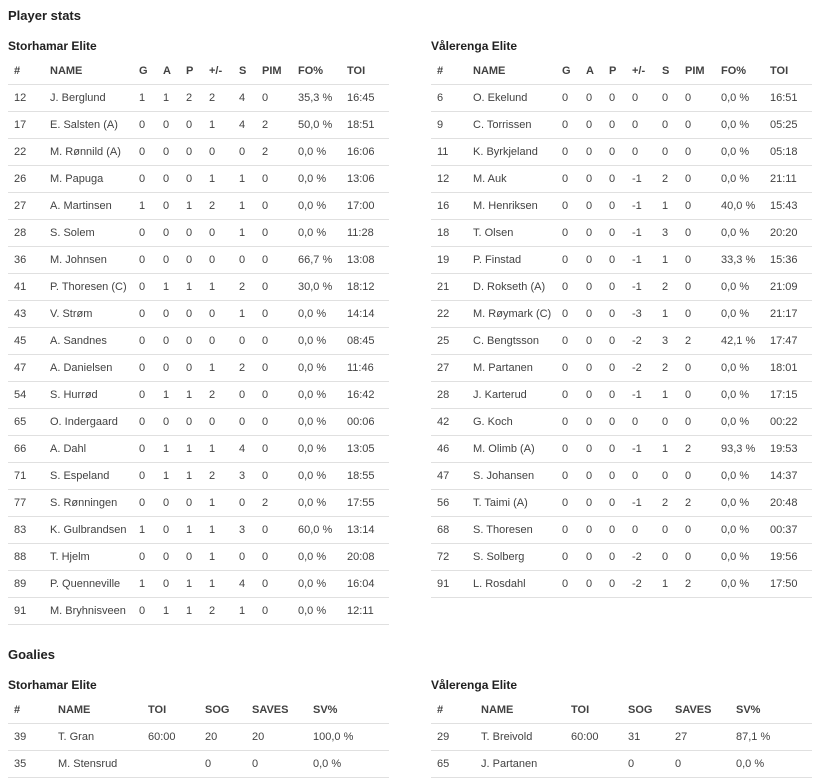  What do you see at coordinates (322, 98) in the screenshot?
I see `table-cell: 35,3 %` at bounding box center [322, 98].